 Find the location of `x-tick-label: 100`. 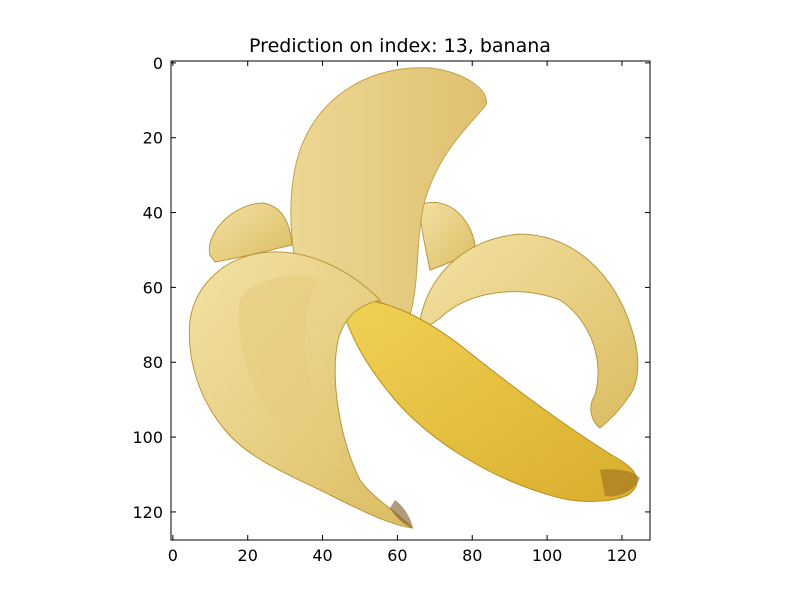

x-tick-label: 100 is located at coordinates (547, 555).